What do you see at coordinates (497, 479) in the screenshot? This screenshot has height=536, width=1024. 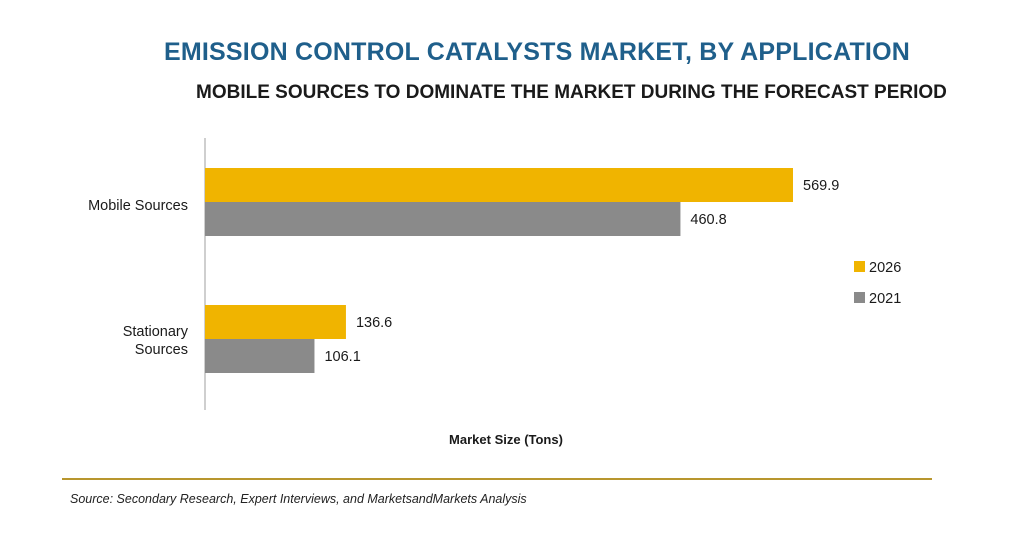 I see `footer-divider` at bounding box center [497, 479].